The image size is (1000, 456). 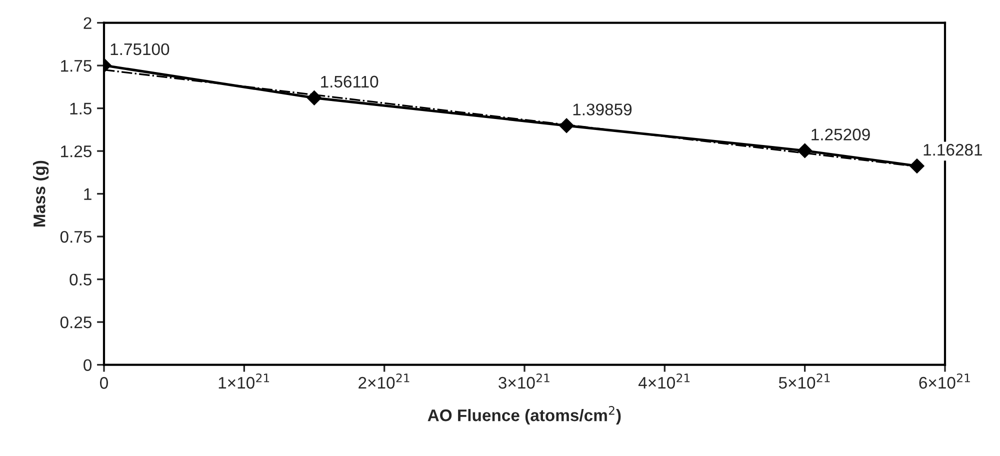 I want to click on x-axis-title: AO Fluence (atoms/cm$^{2}$), so click(x=524, y=415).